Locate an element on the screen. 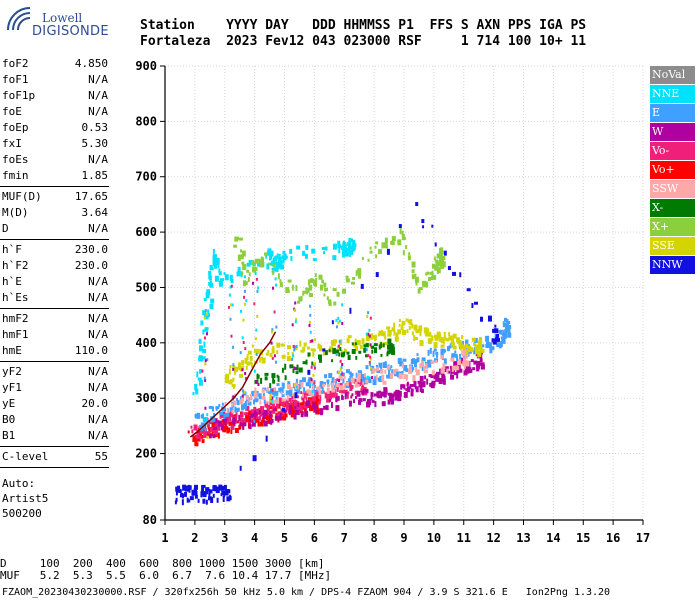 This screenshot has height=600, width=700. x-tick-label: 10 is located at coordinates (434, 538).